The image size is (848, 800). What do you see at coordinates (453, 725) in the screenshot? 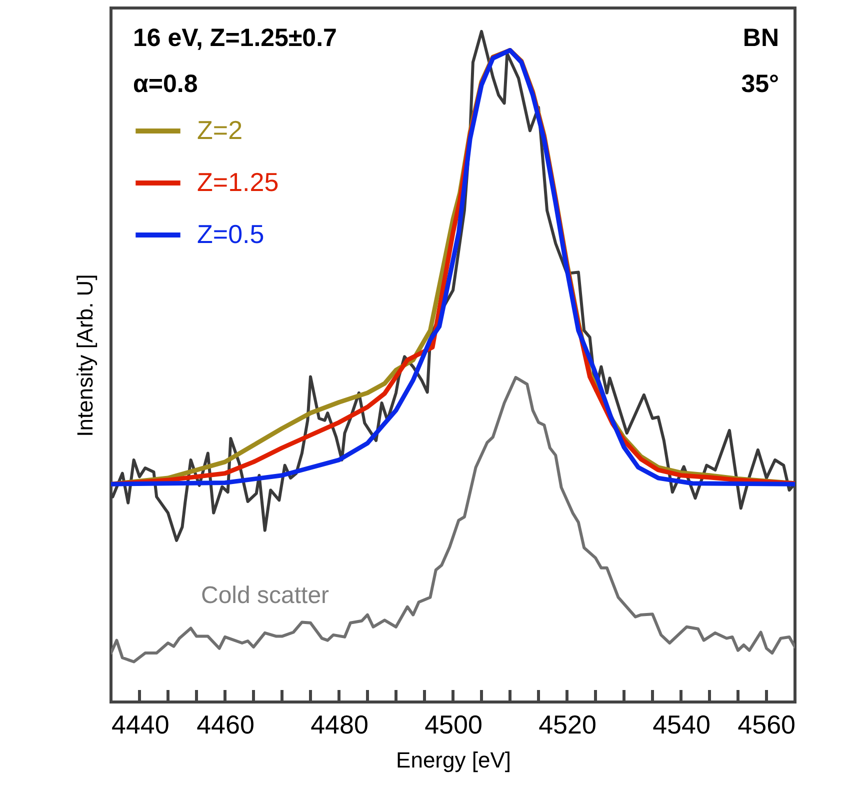
I see `x-tick-label: 4500` at bounding box center [453, 725].